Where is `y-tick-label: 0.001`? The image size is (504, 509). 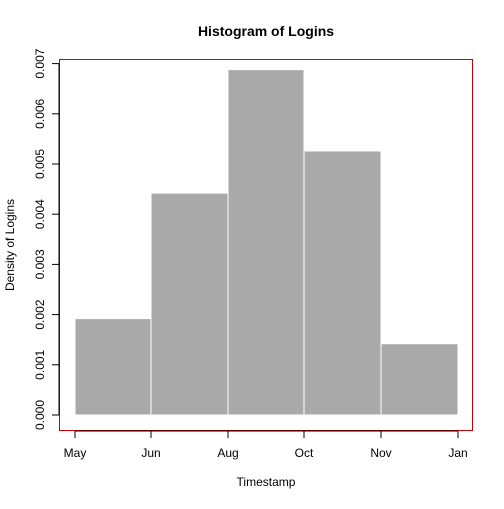 y-tick-label: 0.001 is located at coordinates (40, 364).